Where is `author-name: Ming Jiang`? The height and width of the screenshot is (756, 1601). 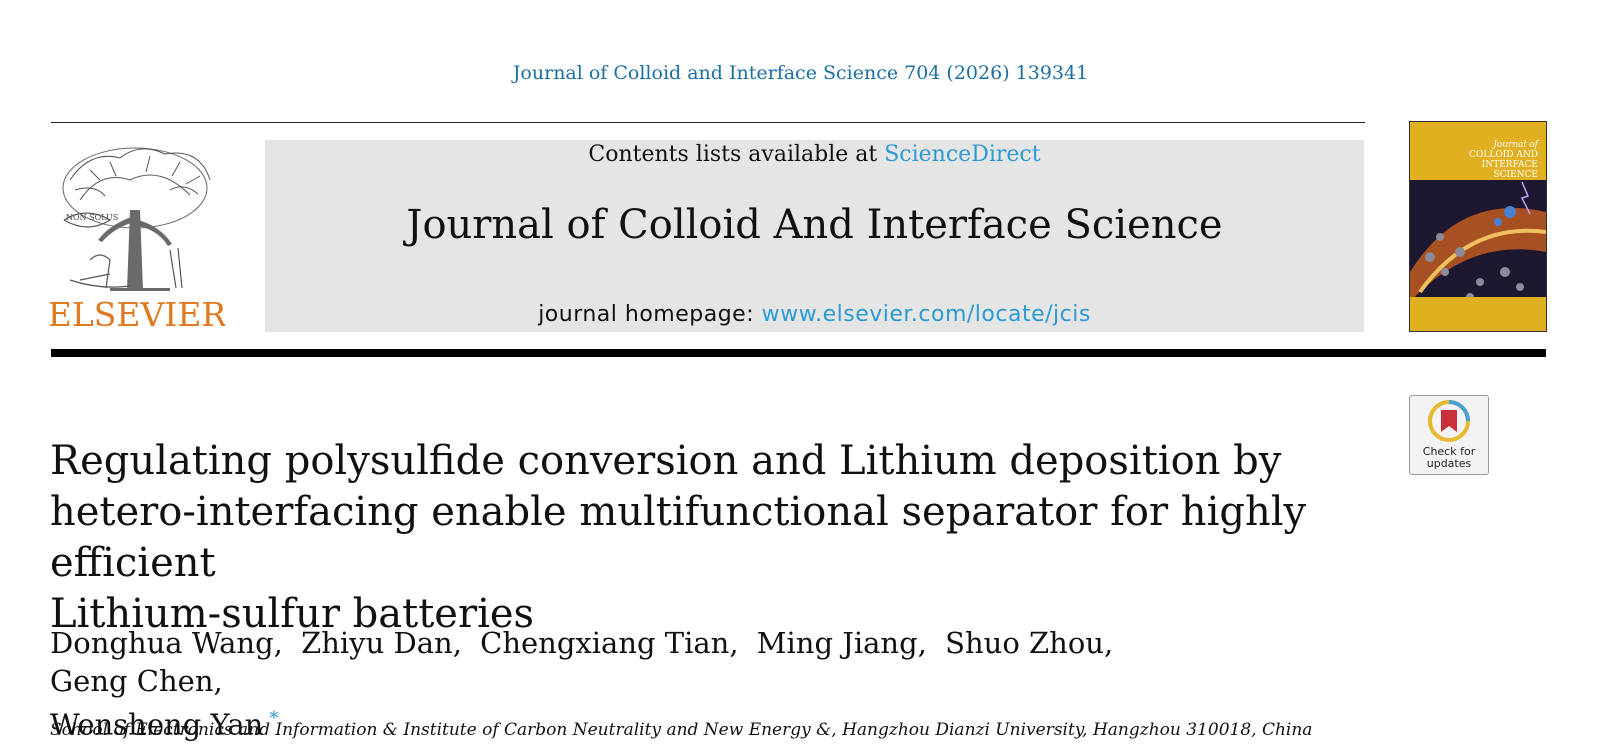
author-name: Ming Jiang is located at coordinates (837, 643).